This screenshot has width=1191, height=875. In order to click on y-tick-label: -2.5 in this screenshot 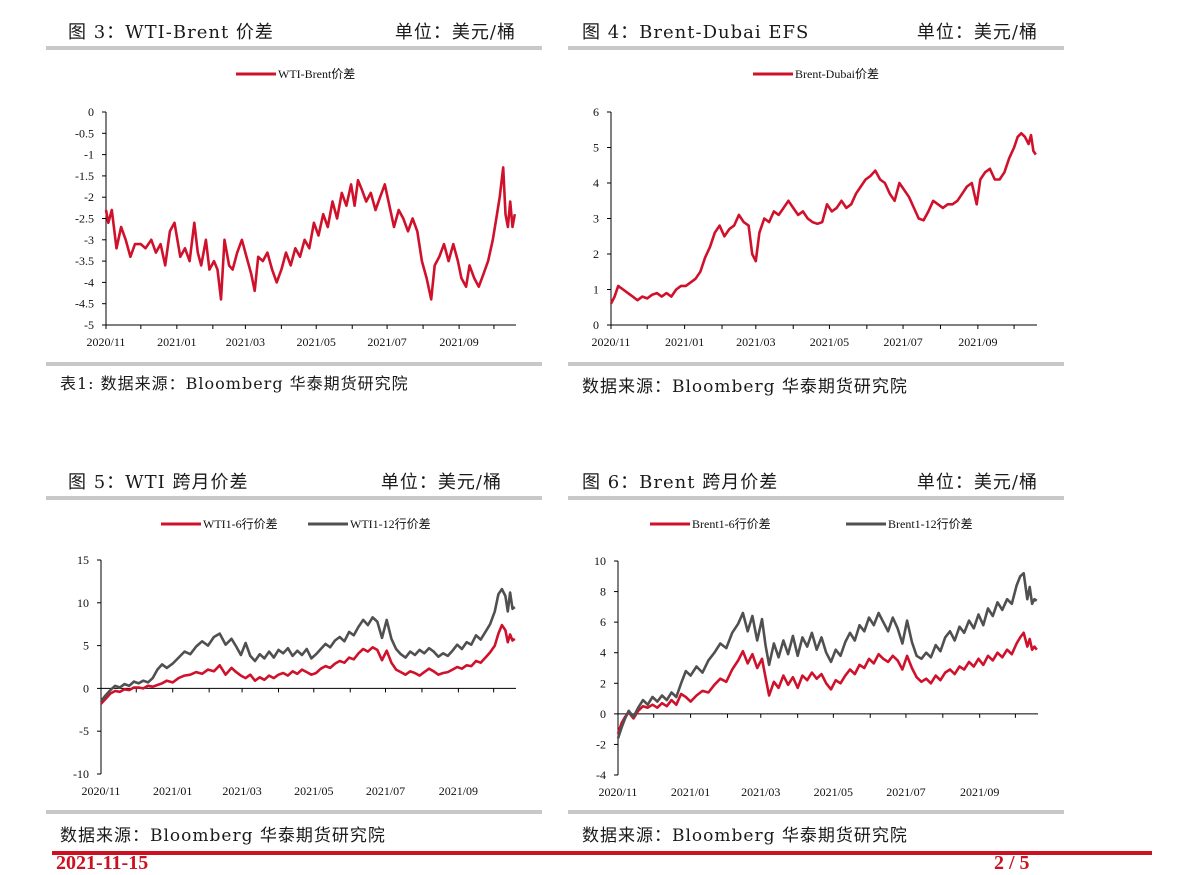, I will do `click(84, 219)`.